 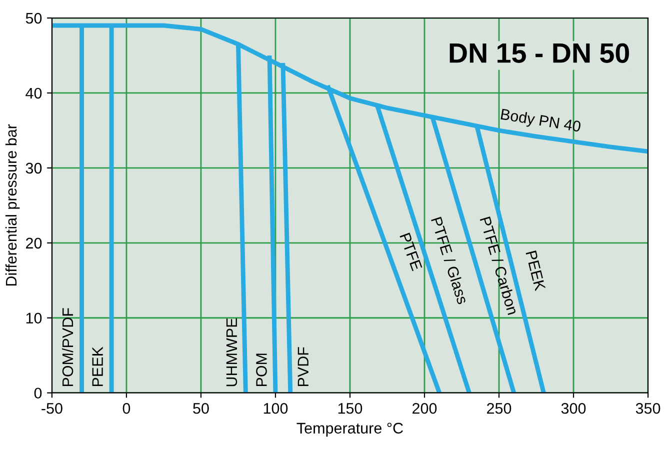 What do you see at coordinates (68, 347) in the screenshot?
I see `text: POM/PVDF` at bounding box center [68, 347].